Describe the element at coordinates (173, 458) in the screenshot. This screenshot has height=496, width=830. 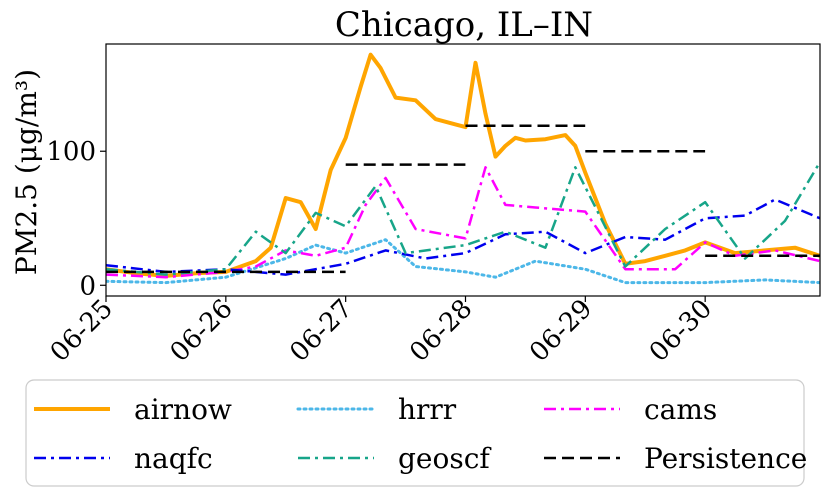
I see `legend-label: naqfc` at that location.